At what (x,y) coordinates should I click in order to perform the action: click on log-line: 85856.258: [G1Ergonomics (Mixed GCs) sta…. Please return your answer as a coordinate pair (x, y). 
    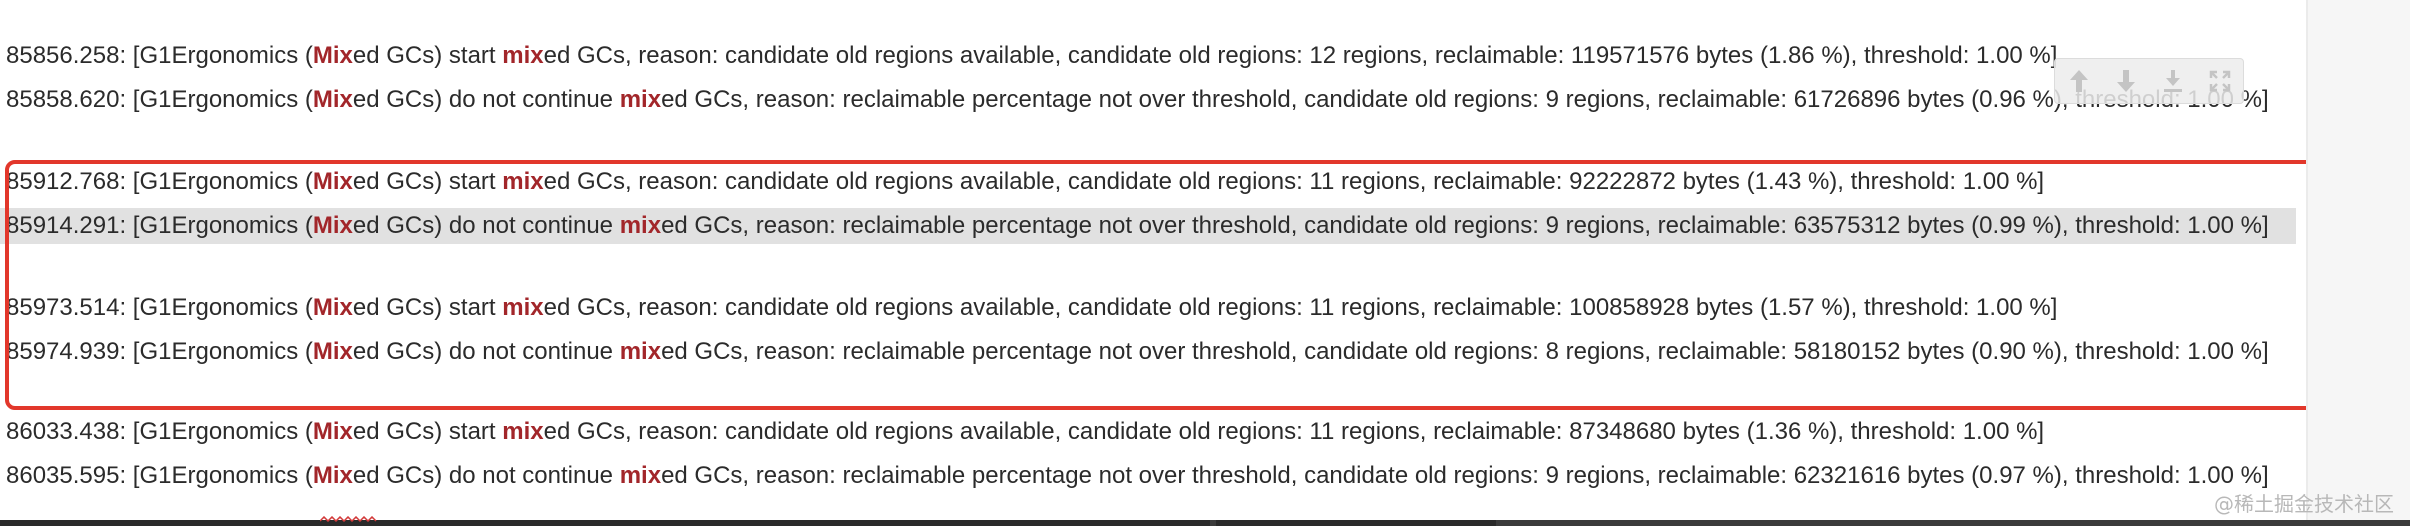
    Looking at the image, I should click on (1148, 56).